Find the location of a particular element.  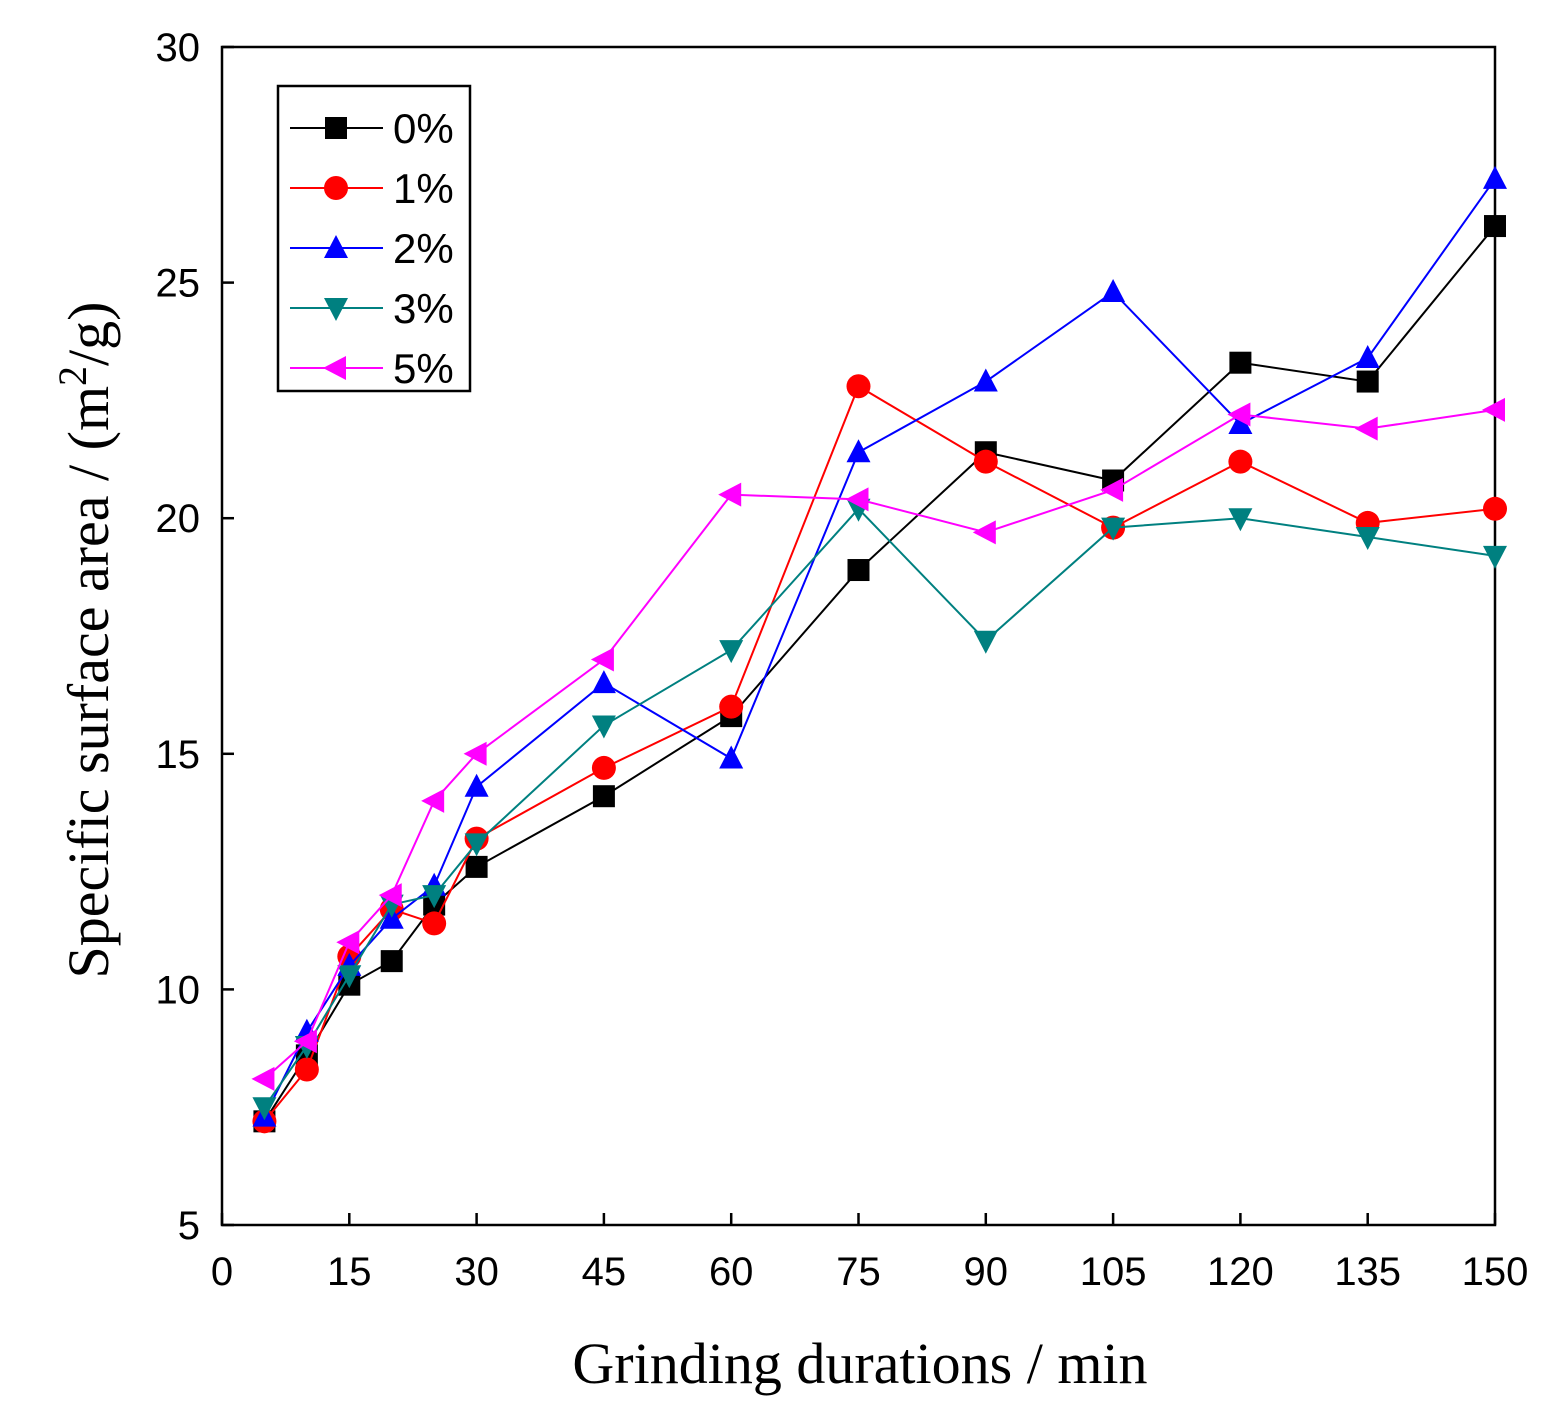

x-tick-label: 135 is located at coordinates (1367, 1272).